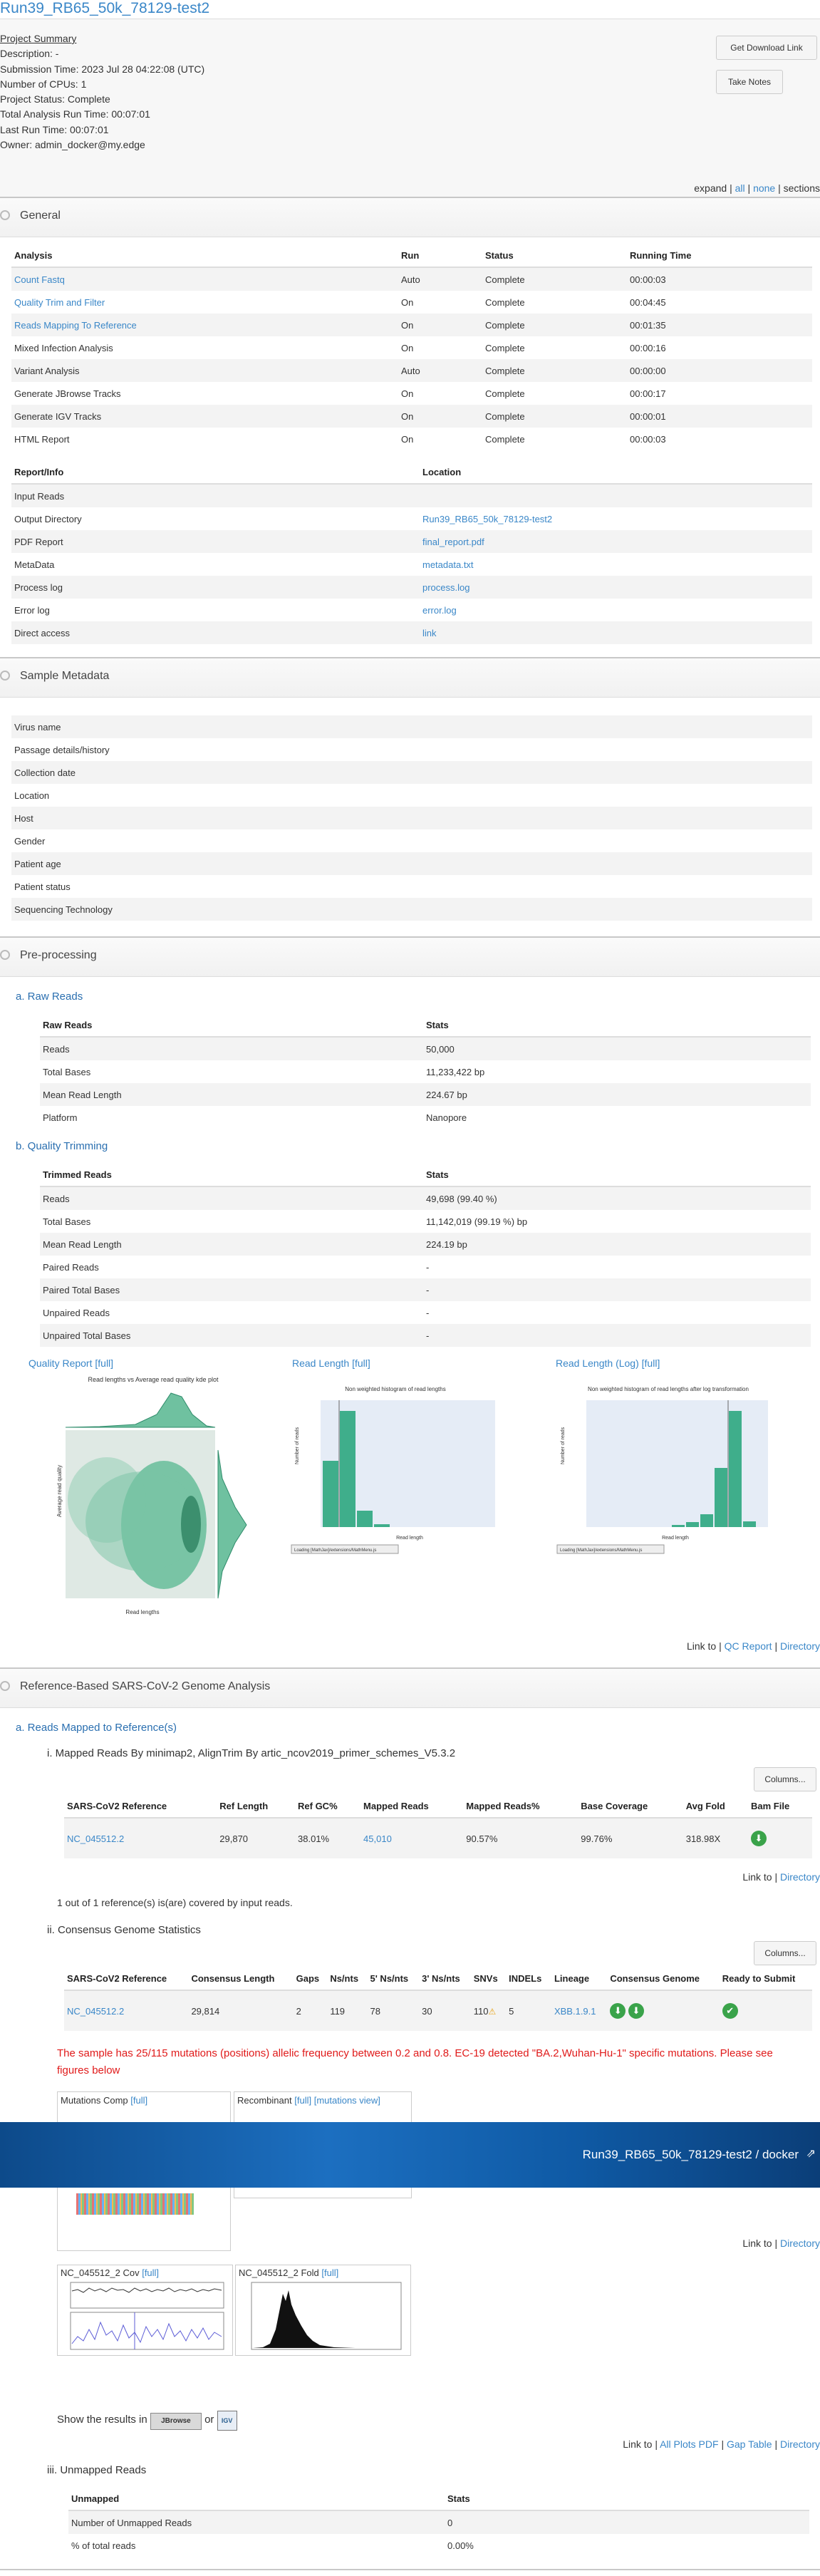 This screenshot has height=2576, width=820. What do you see at coordinates (410, 217) in the screenshot?
I see `section-general: General` at bounding box center [410, 217].